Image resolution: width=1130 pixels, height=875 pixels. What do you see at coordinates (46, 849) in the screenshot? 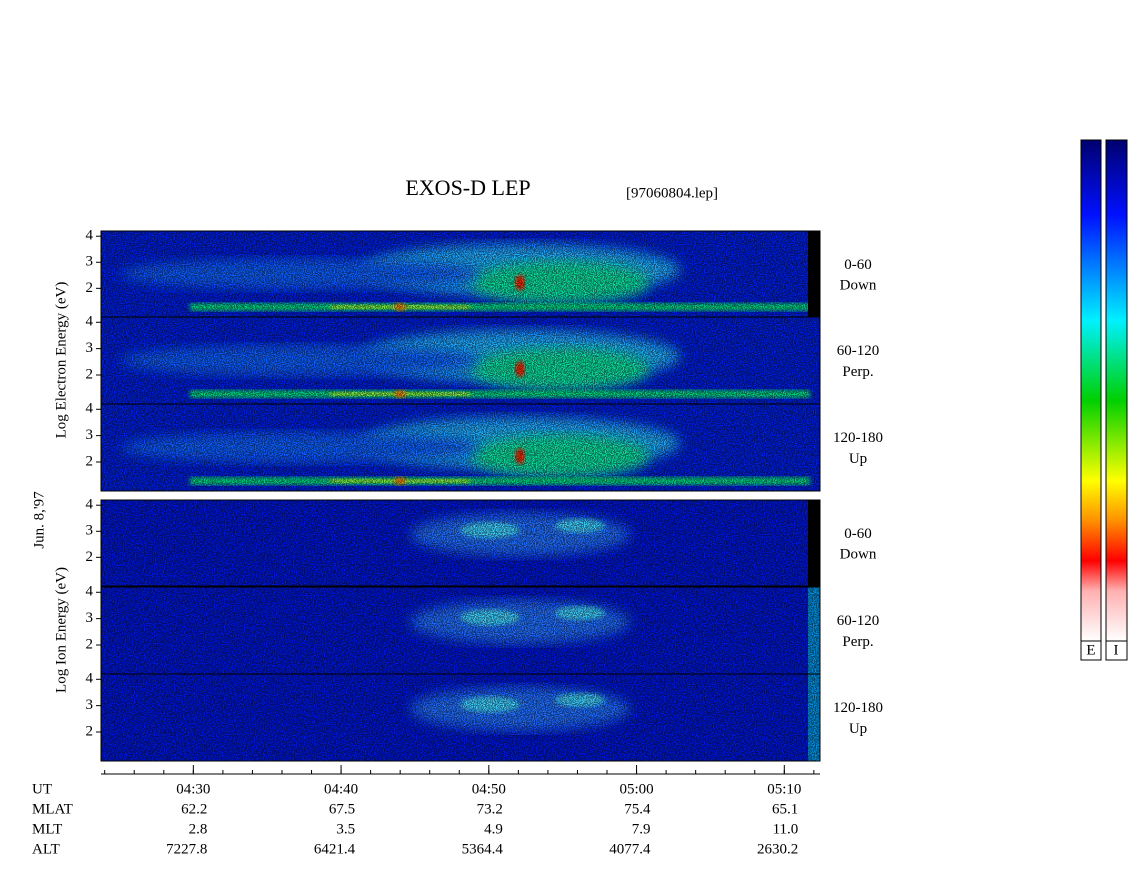
I see `row-label: ALT` at bounding box center [46, 849].